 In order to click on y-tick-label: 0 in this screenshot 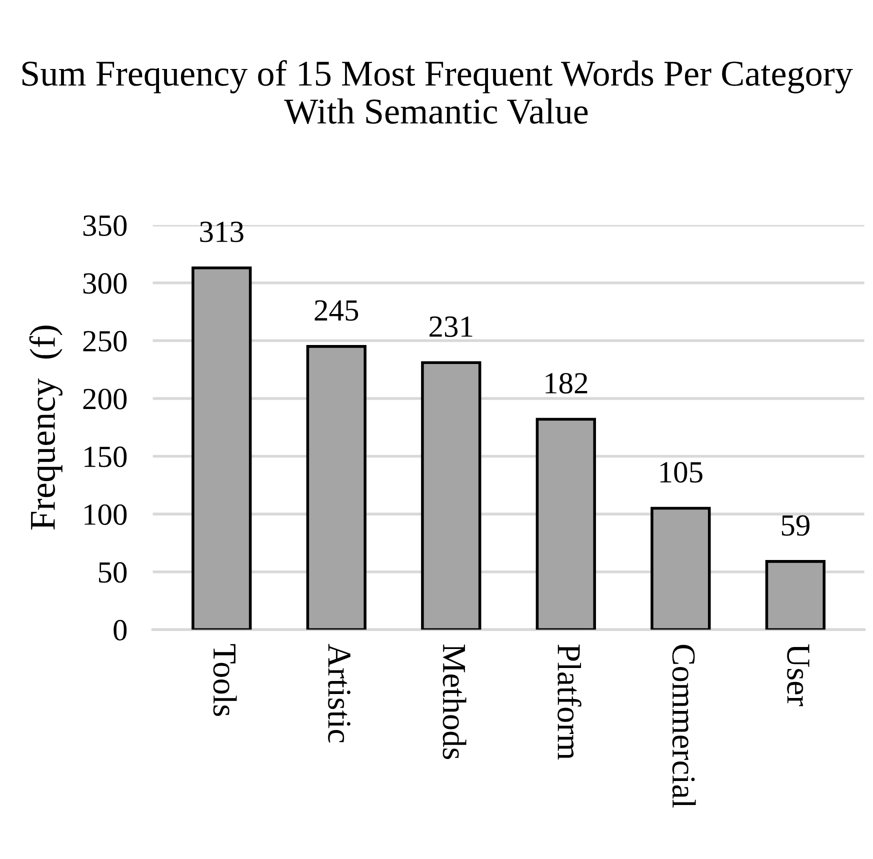, I will do `click(120, 630)`.